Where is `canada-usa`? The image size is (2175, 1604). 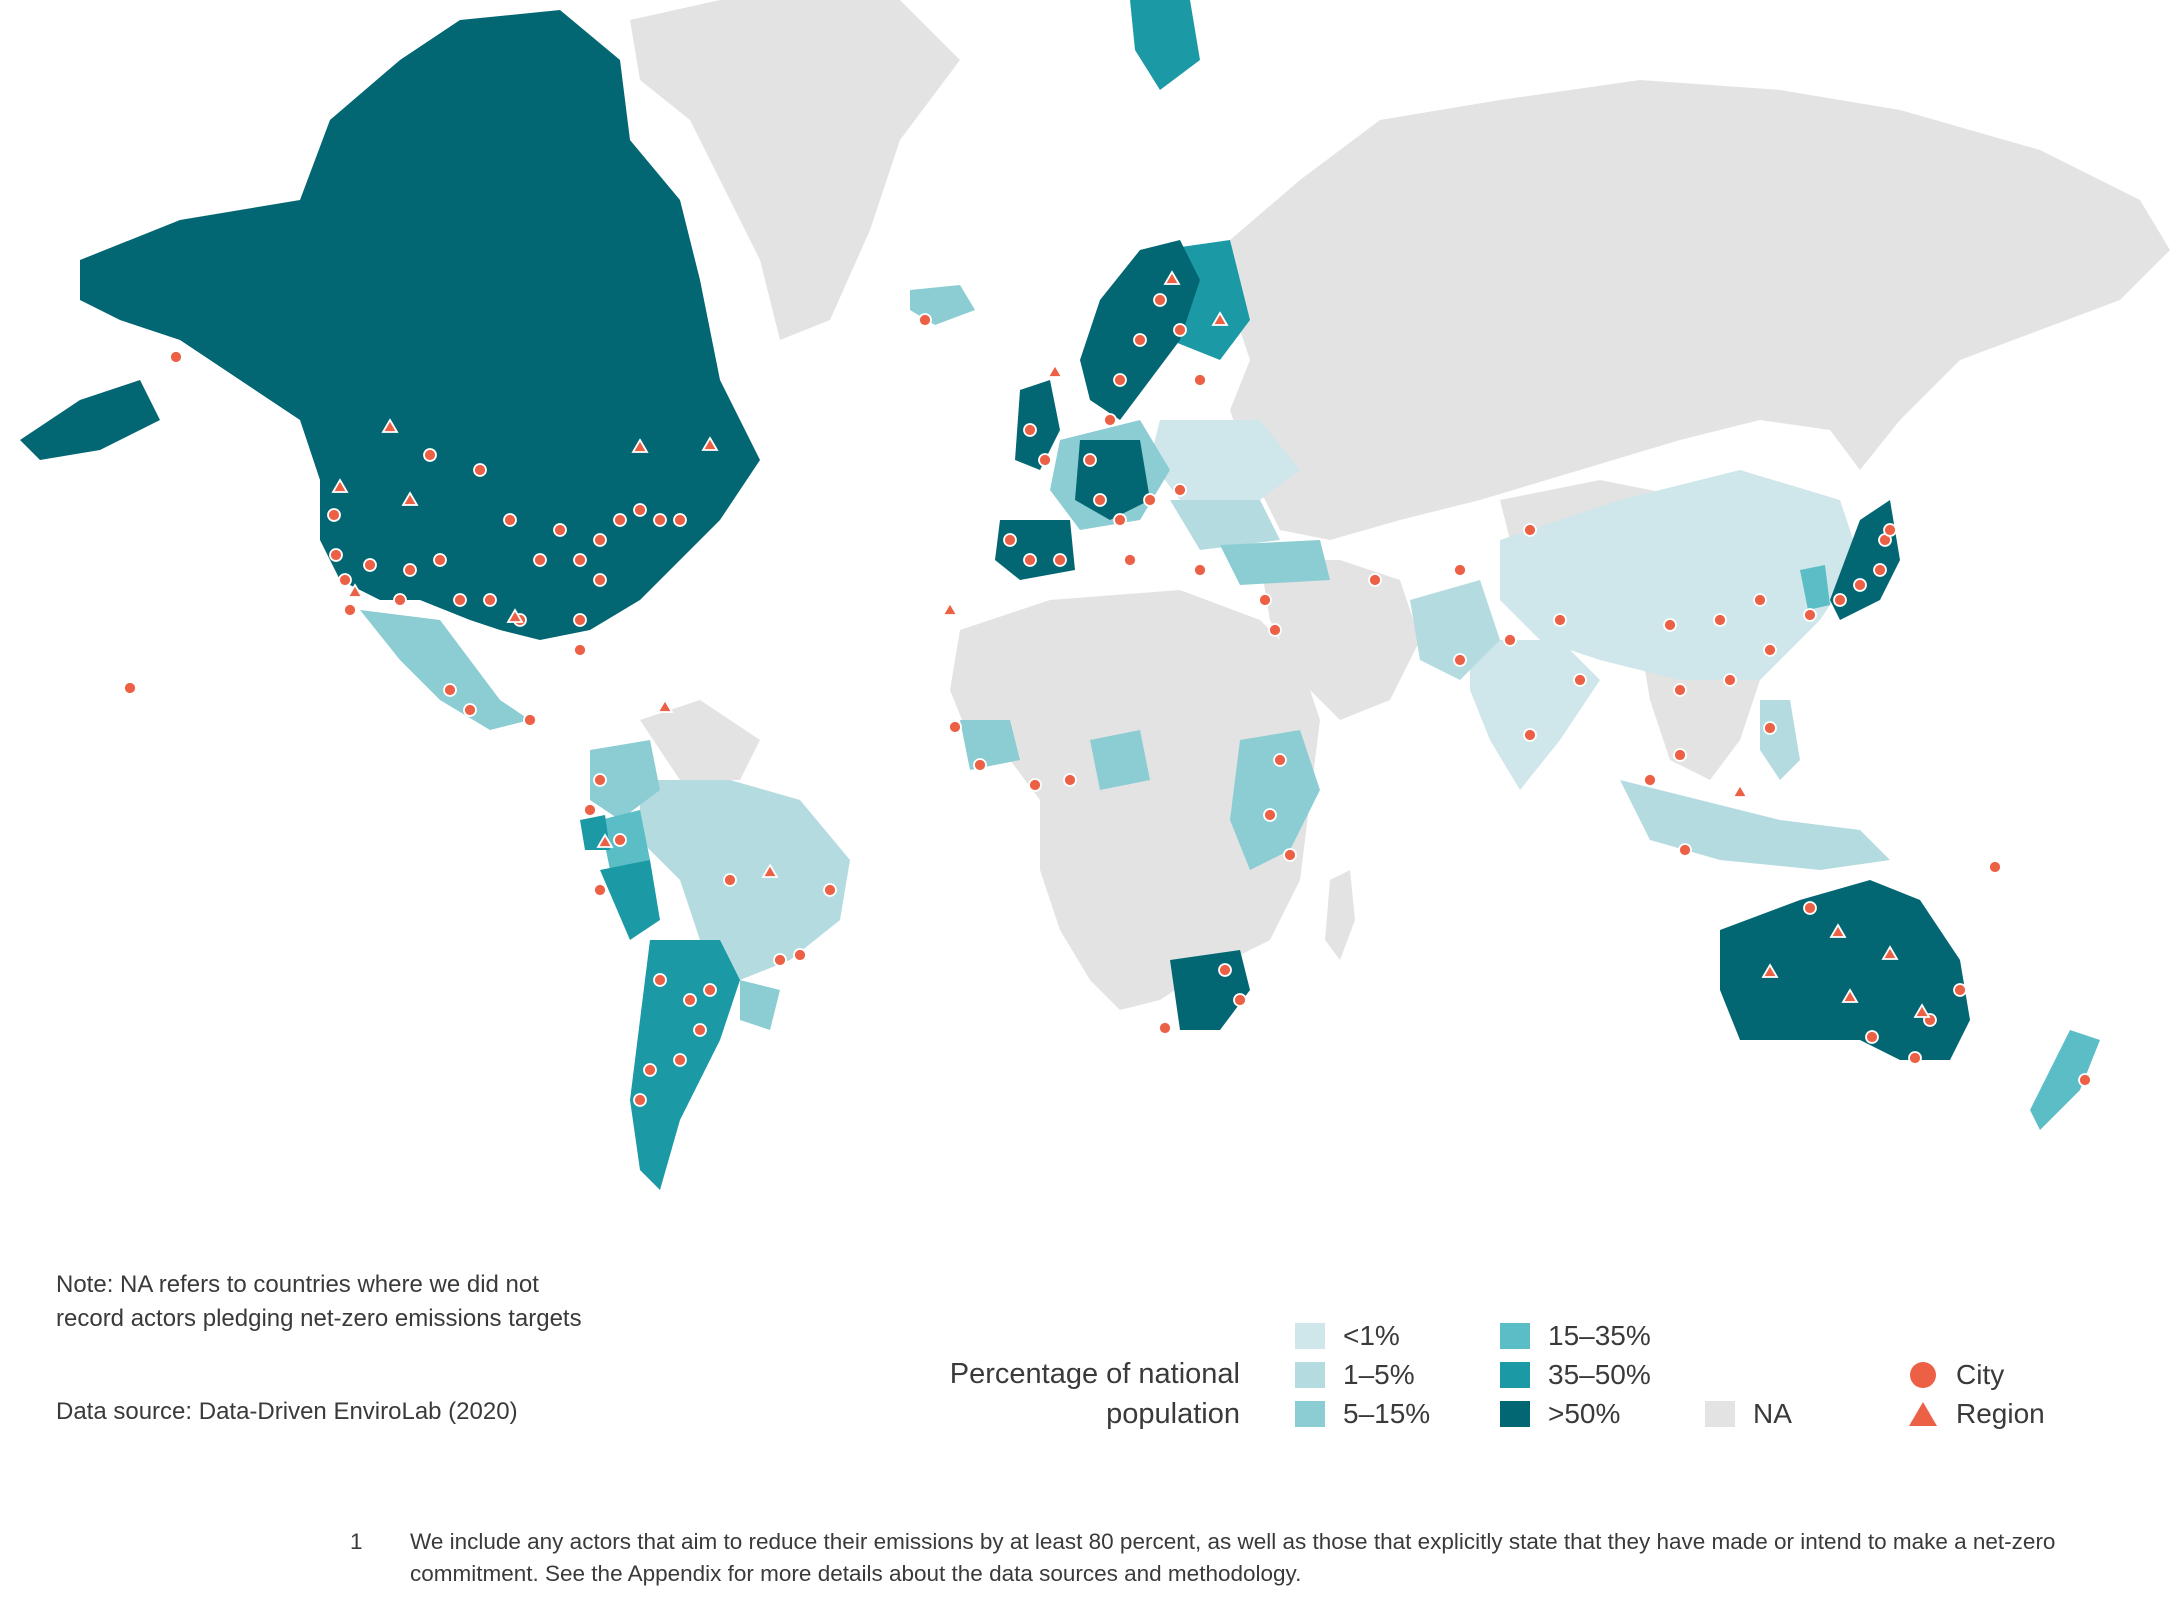
canada-usa is located at coordinates (420, 325).